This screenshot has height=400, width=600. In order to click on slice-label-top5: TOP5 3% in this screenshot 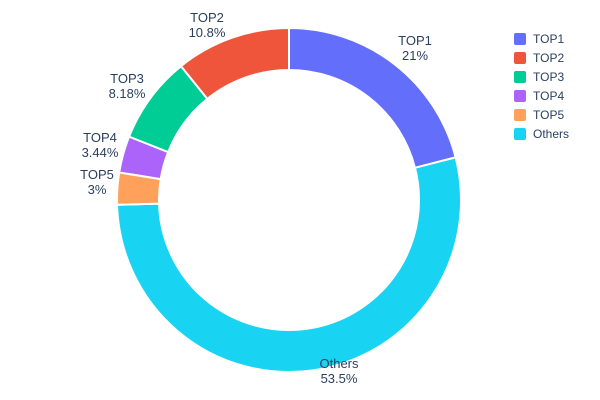, I will do `click(97, 182)`.